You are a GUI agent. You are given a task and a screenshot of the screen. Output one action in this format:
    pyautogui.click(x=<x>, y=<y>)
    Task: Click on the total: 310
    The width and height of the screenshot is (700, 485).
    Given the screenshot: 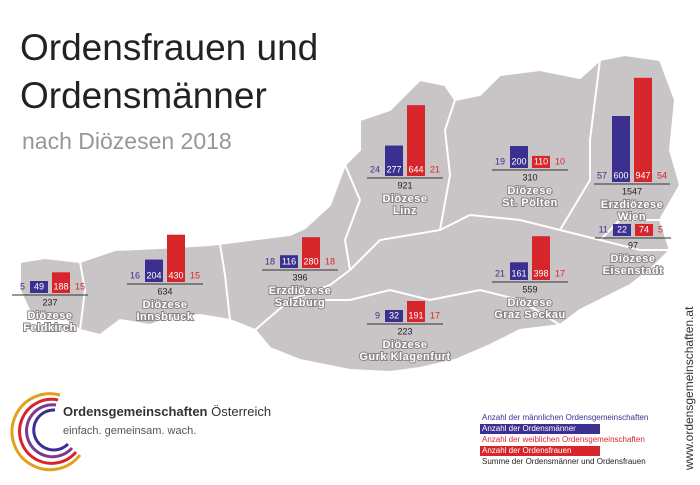 What is the action you would take?
    pyautogui.click(x=529, y=177)
    